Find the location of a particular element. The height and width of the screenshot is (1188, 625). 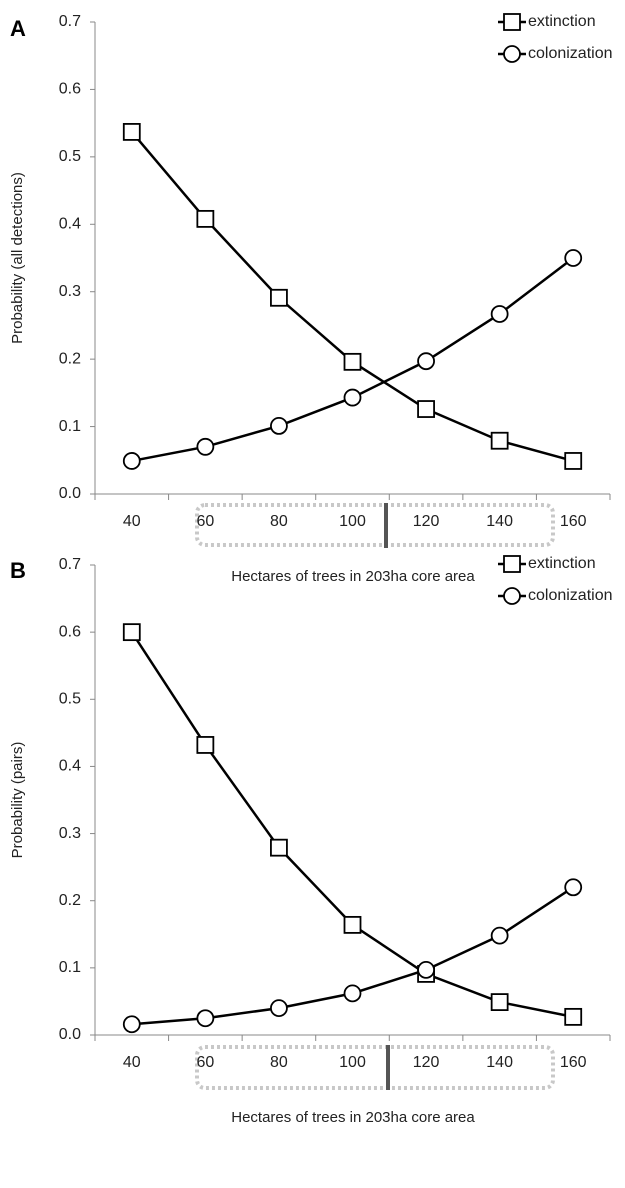

y-axis-label: Probability (all detections) is located at coordinates (17, 258).